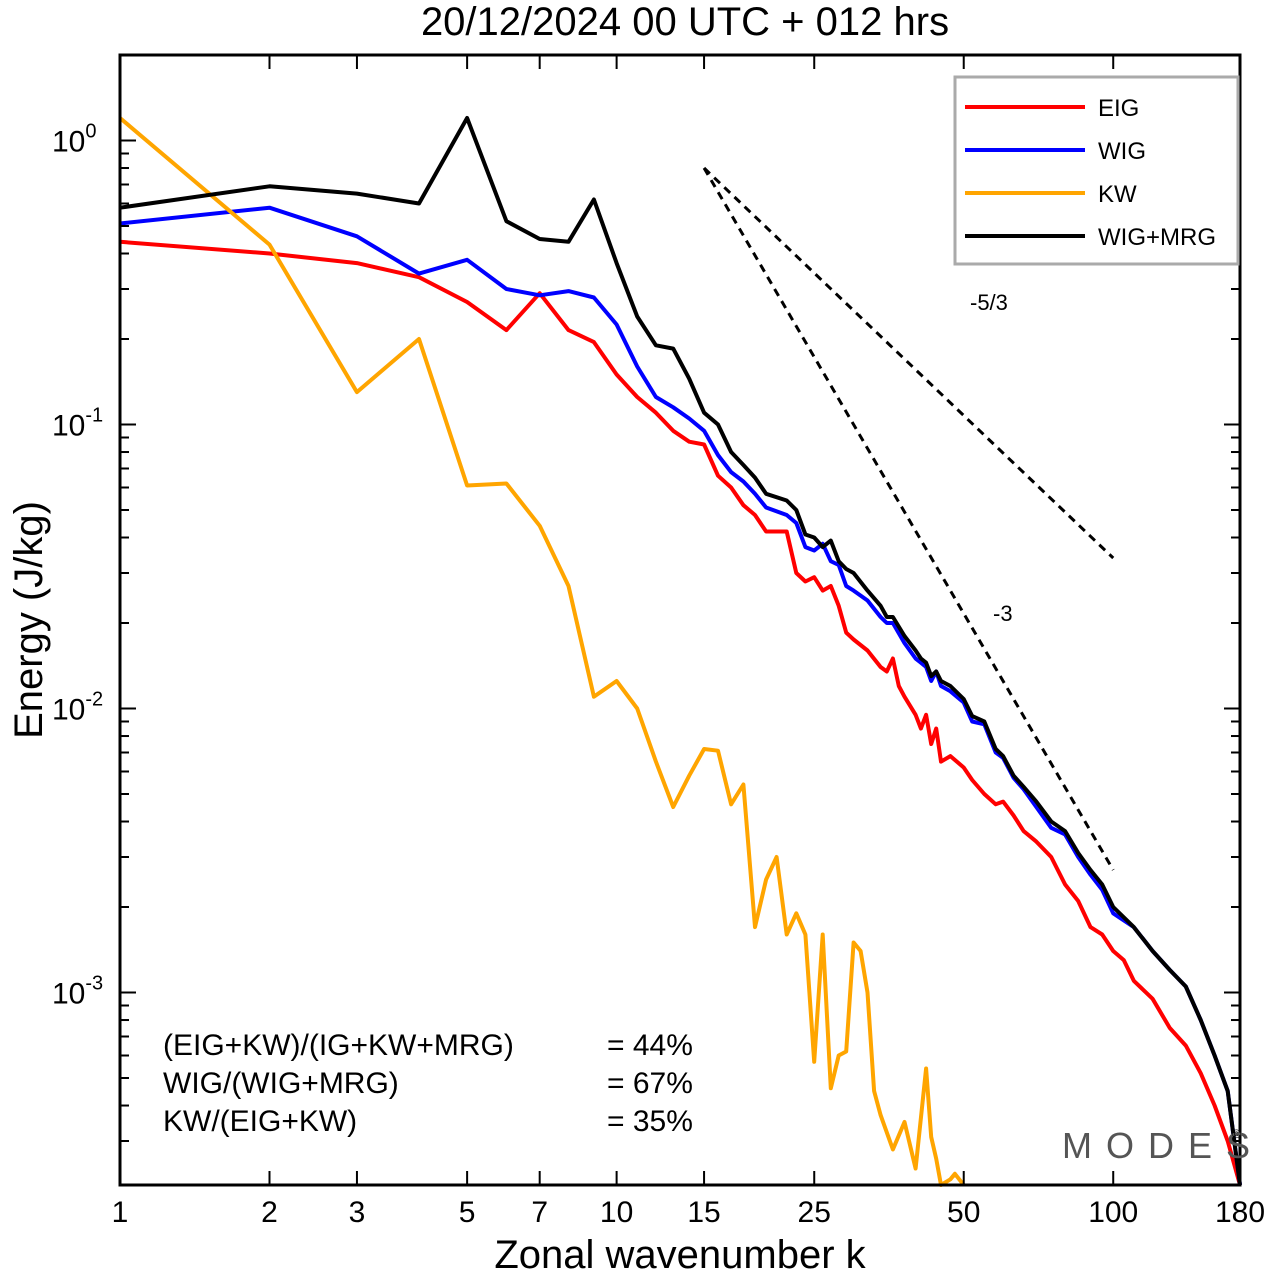  I want to click on x-tick-label: 10, so click(616, 1212).